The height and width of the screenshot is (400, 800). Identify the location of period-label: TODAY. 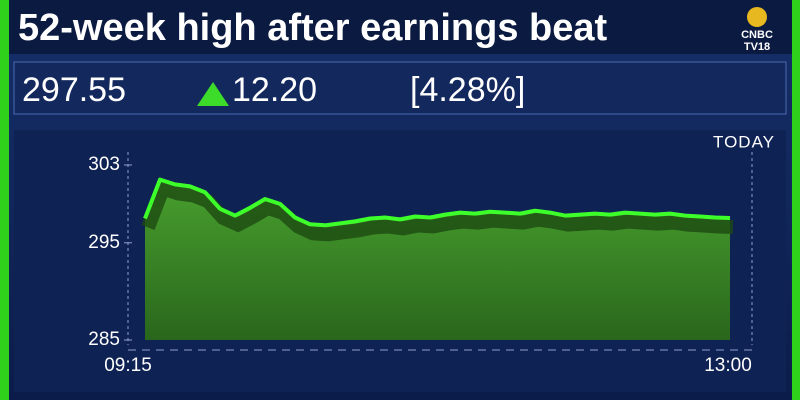
(744, 141).